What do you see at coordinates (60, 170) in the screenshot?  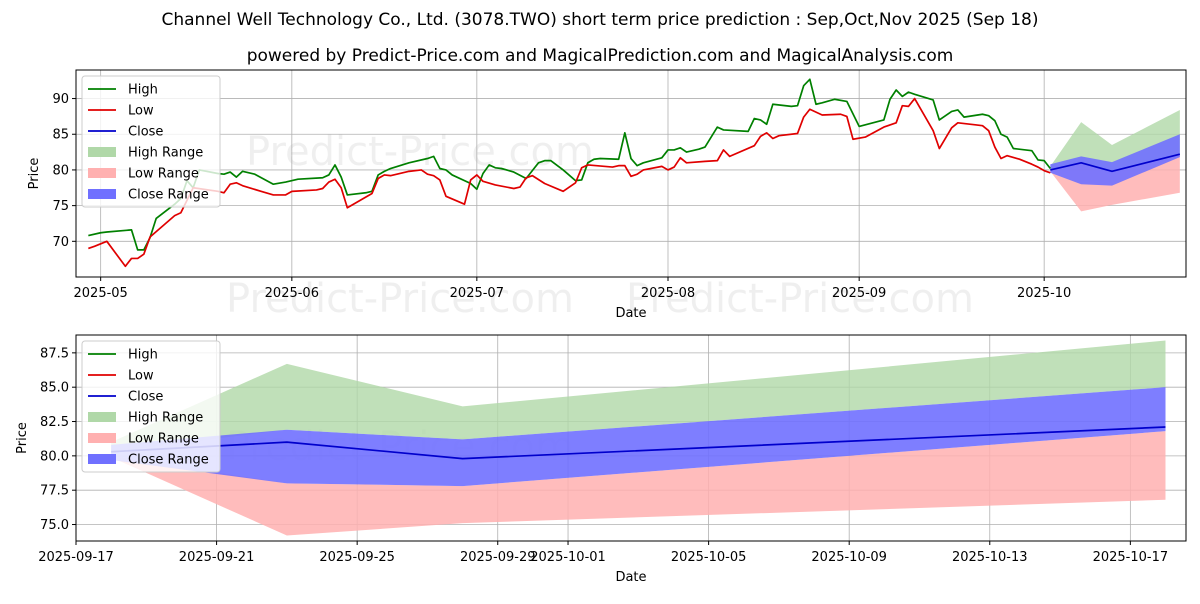 I see `top-y-tick-label: 80` at bounding box center [60, 170].